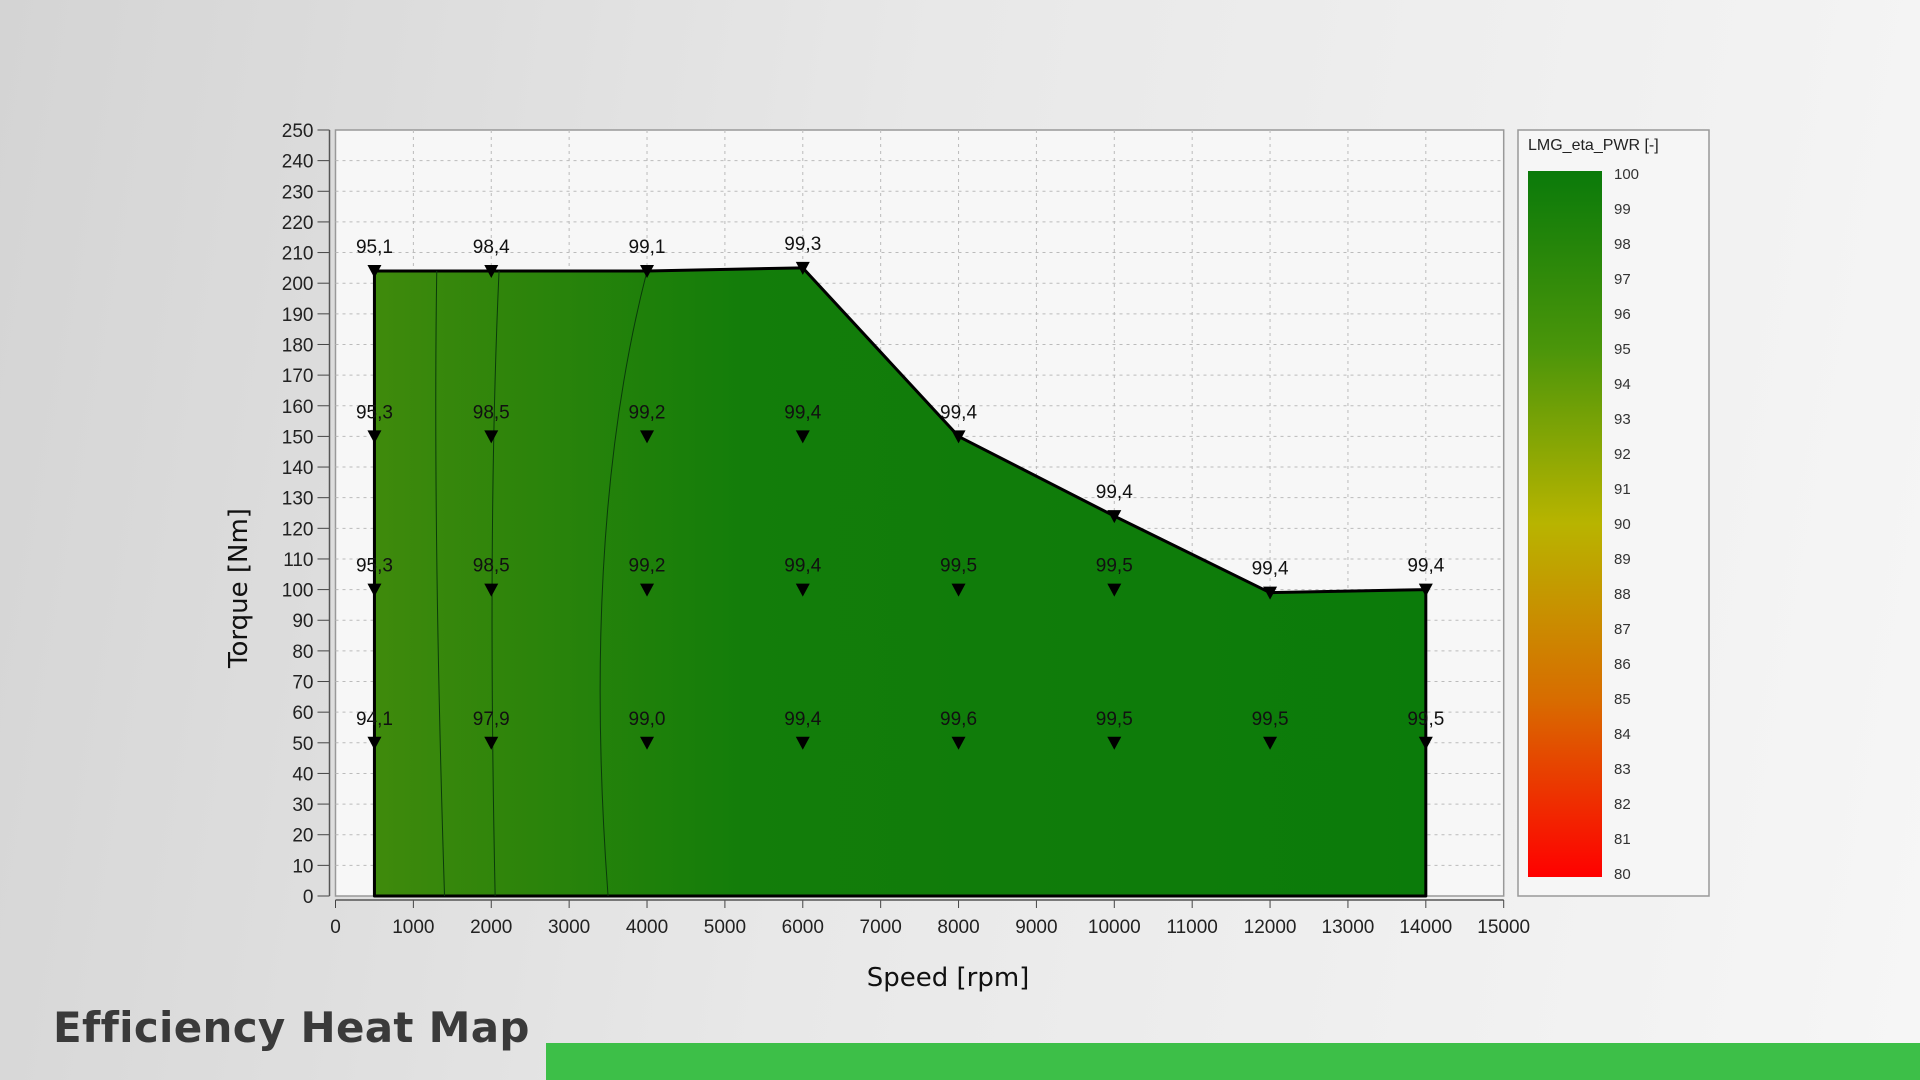 The width and height of the screenshot is (1920, 1080). I want to click on y-axis-label: Torque [Nm], so click(239, 588).